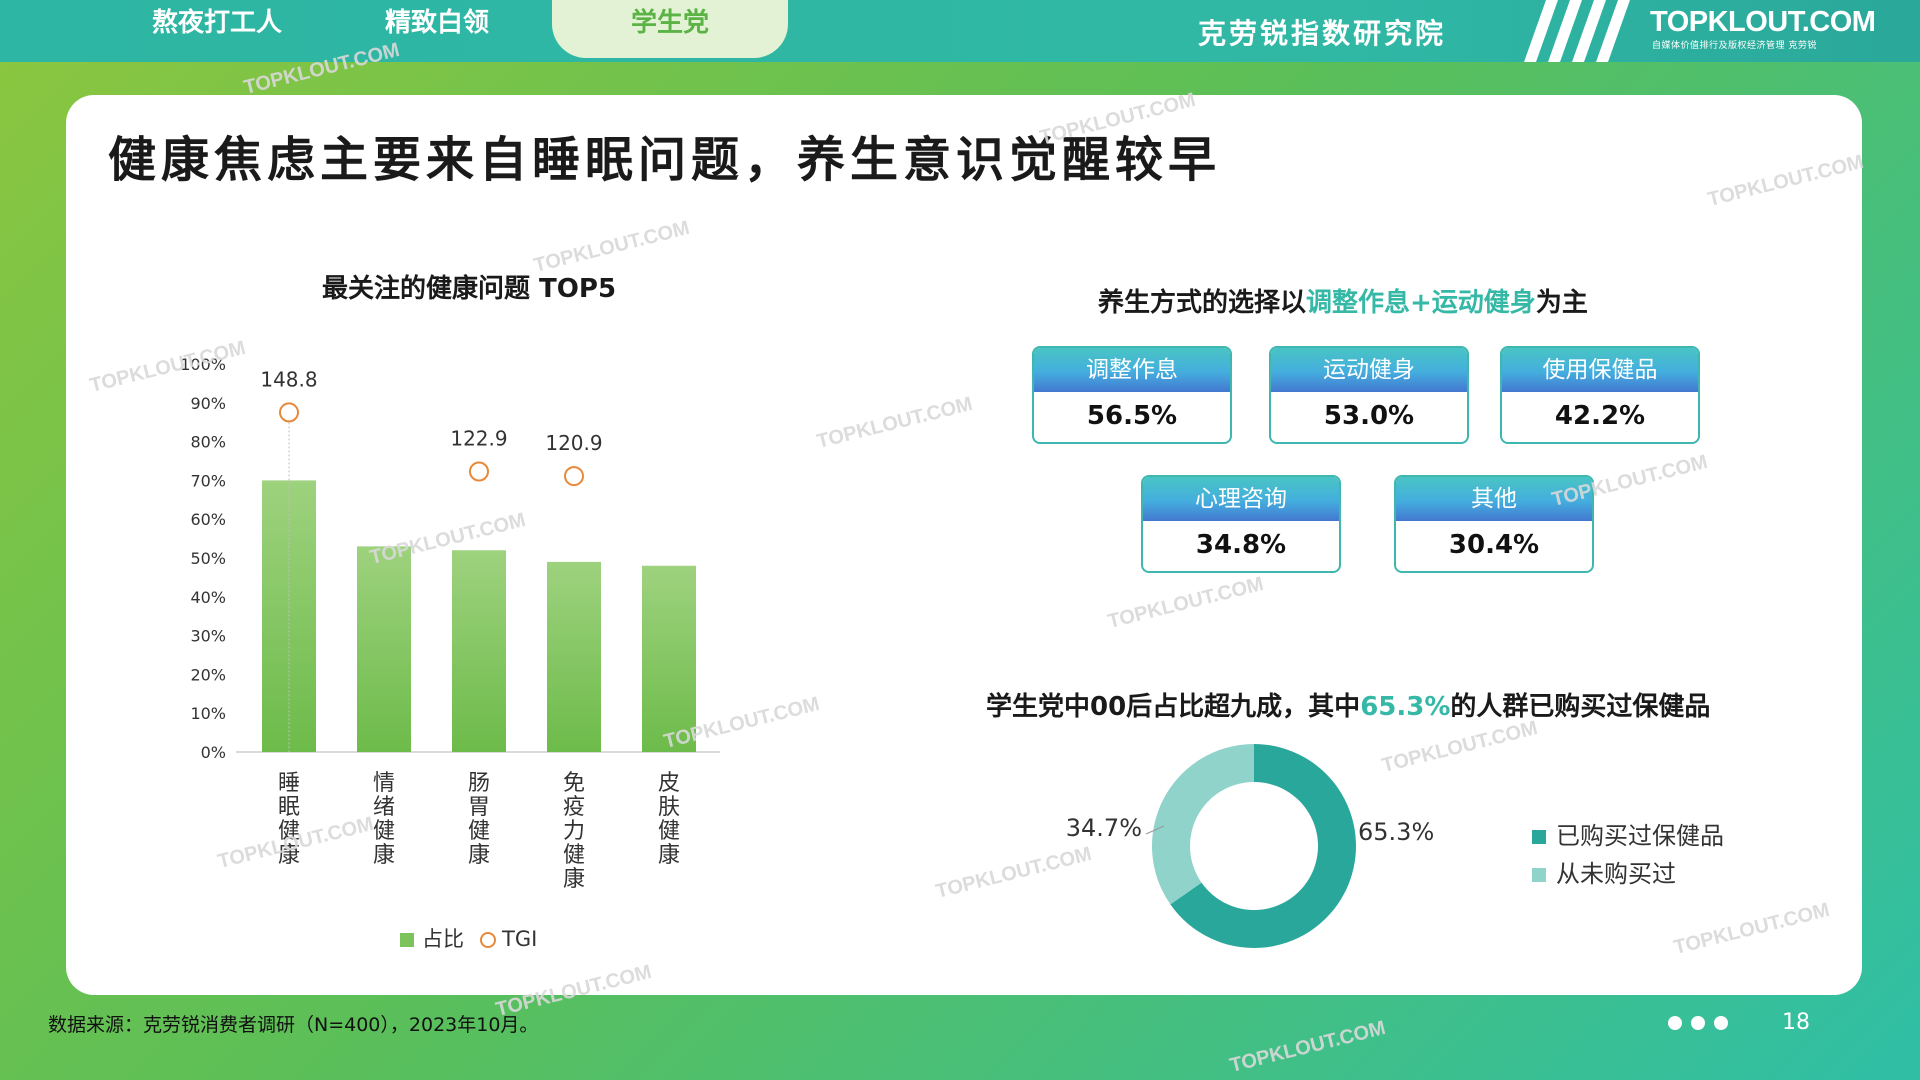 This screenshot has width=1920, height=1080. What do you see at coordinates (574, 831) in the screenshot?
I see `x-tick-label-char: 力` at bounding box center [574, 831].